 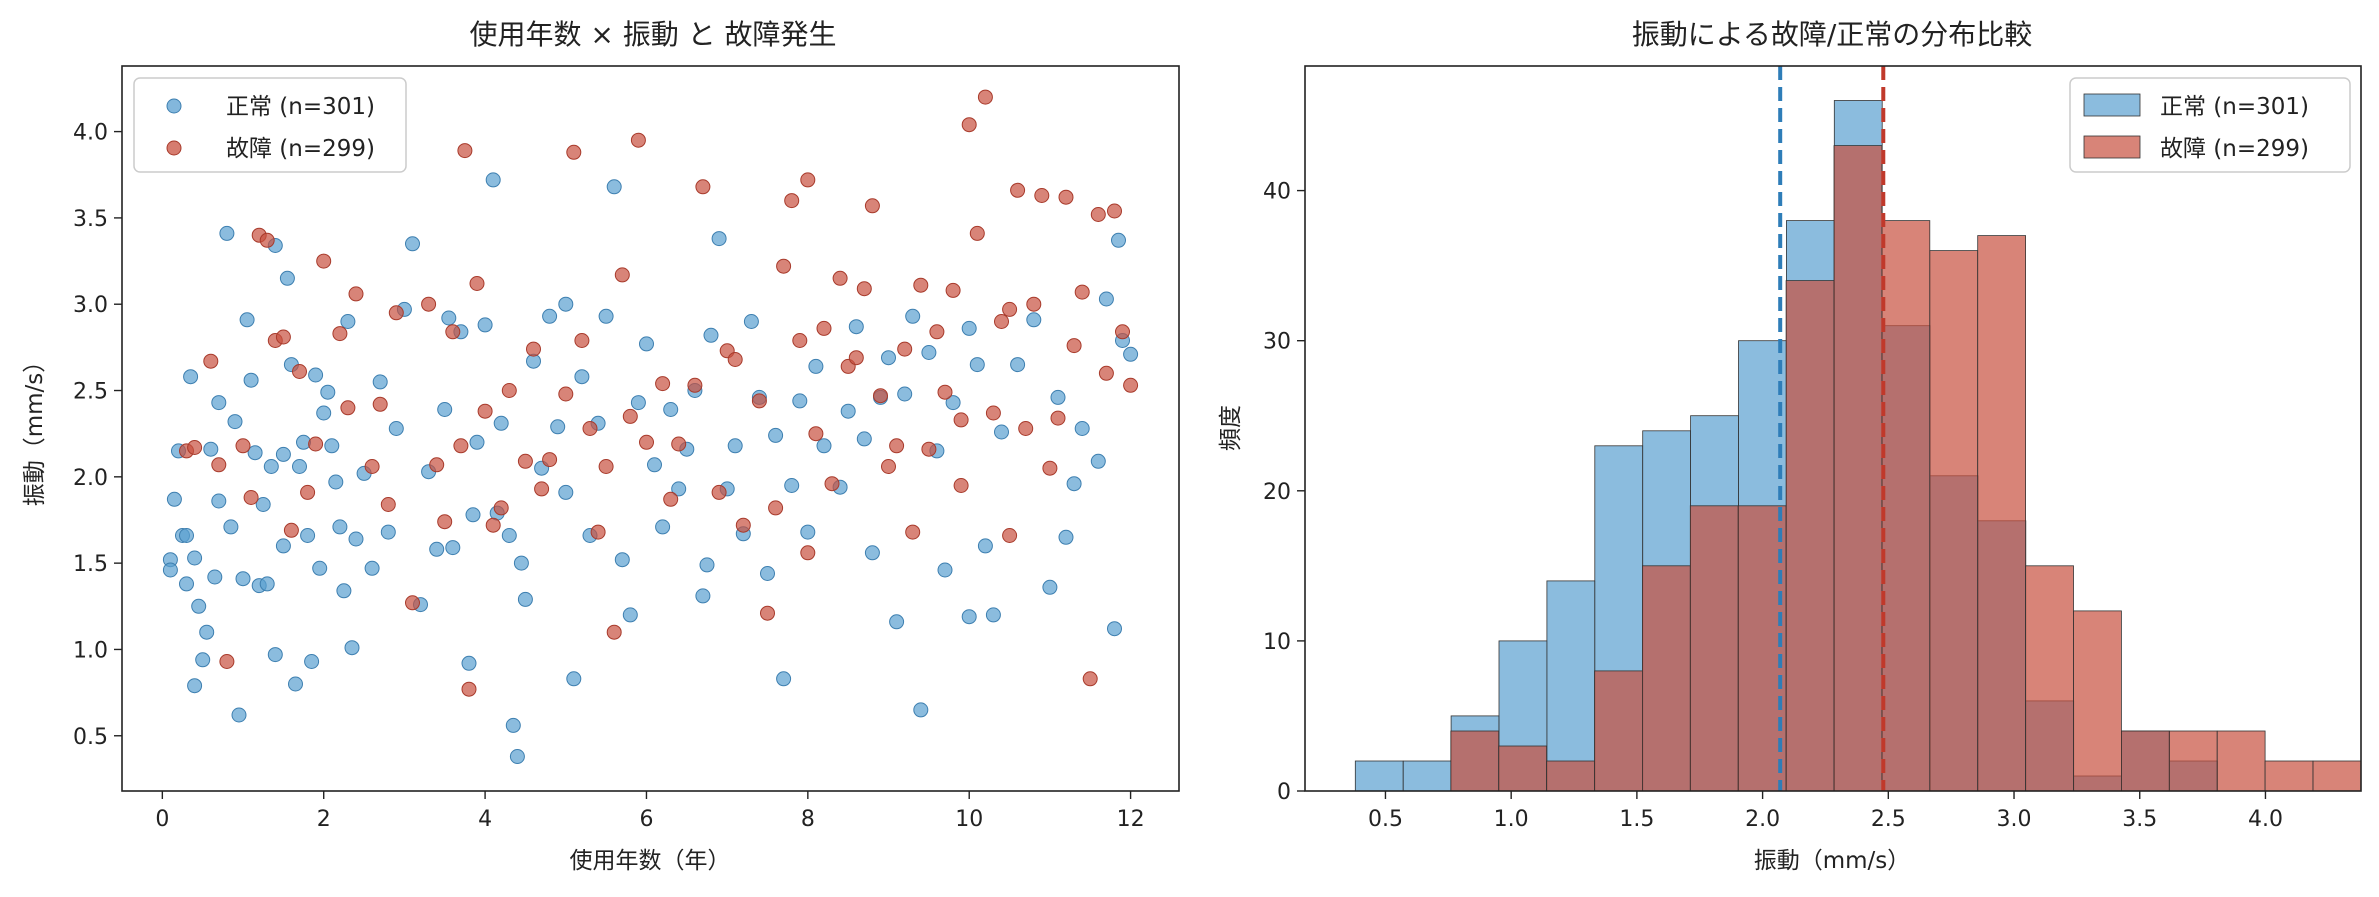 What do you see at coordinates (1231, 428) in the screenshot?
I see `histogram-y-label: 頻度` at bounding box center [1231, 428].